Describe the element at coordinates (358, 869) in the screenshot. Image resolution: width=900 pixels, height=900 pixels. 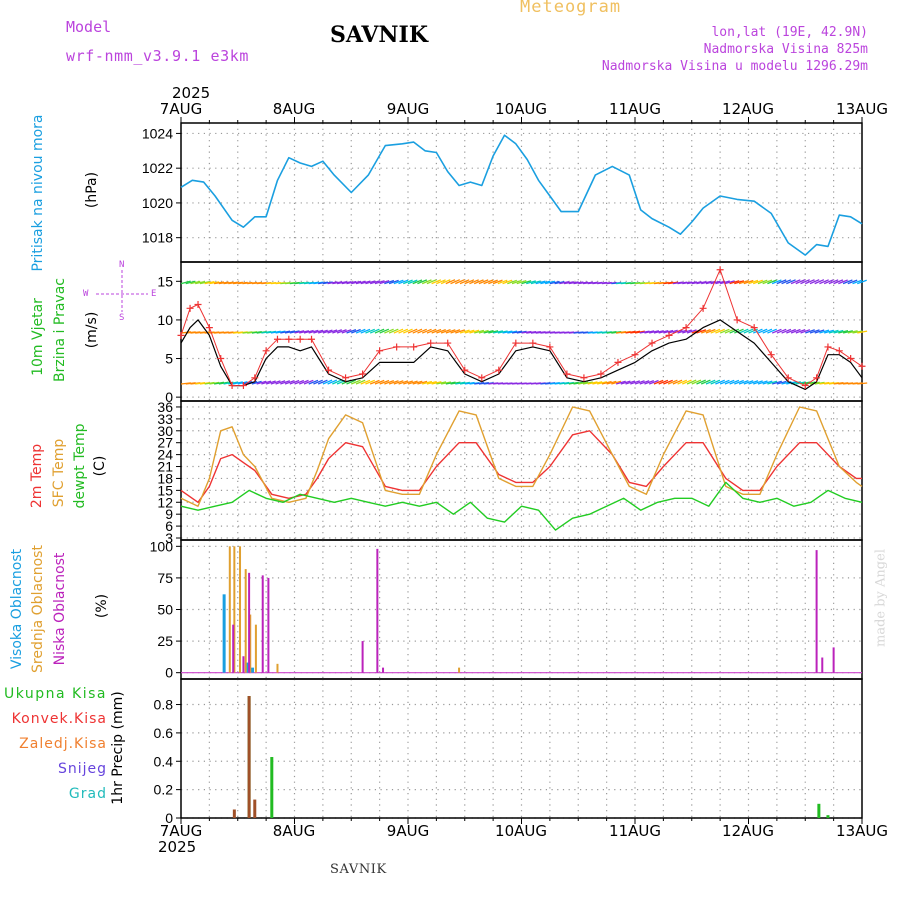
I see `footer-station: SAVNIK` at that location.